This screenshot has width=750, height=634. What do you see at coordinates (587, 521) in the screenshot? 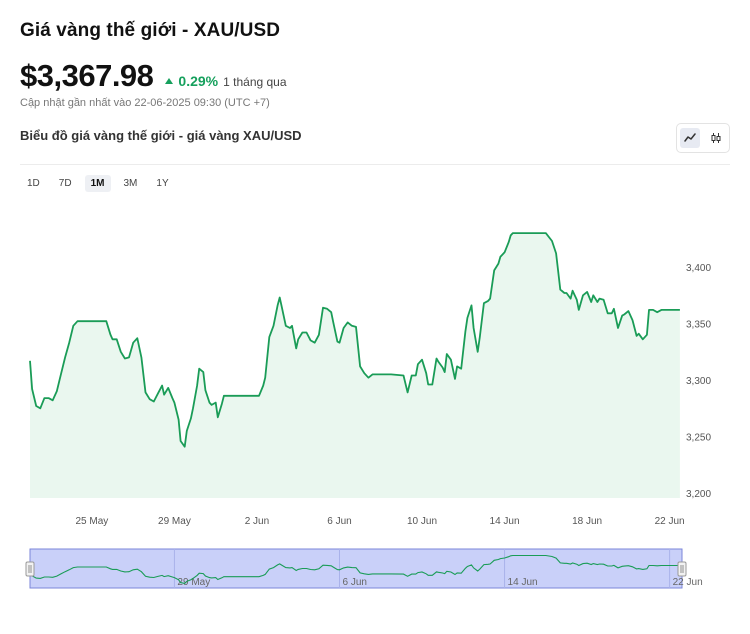
I see `x-tick-label: 18 Jun` at bounding box center [587, 521].